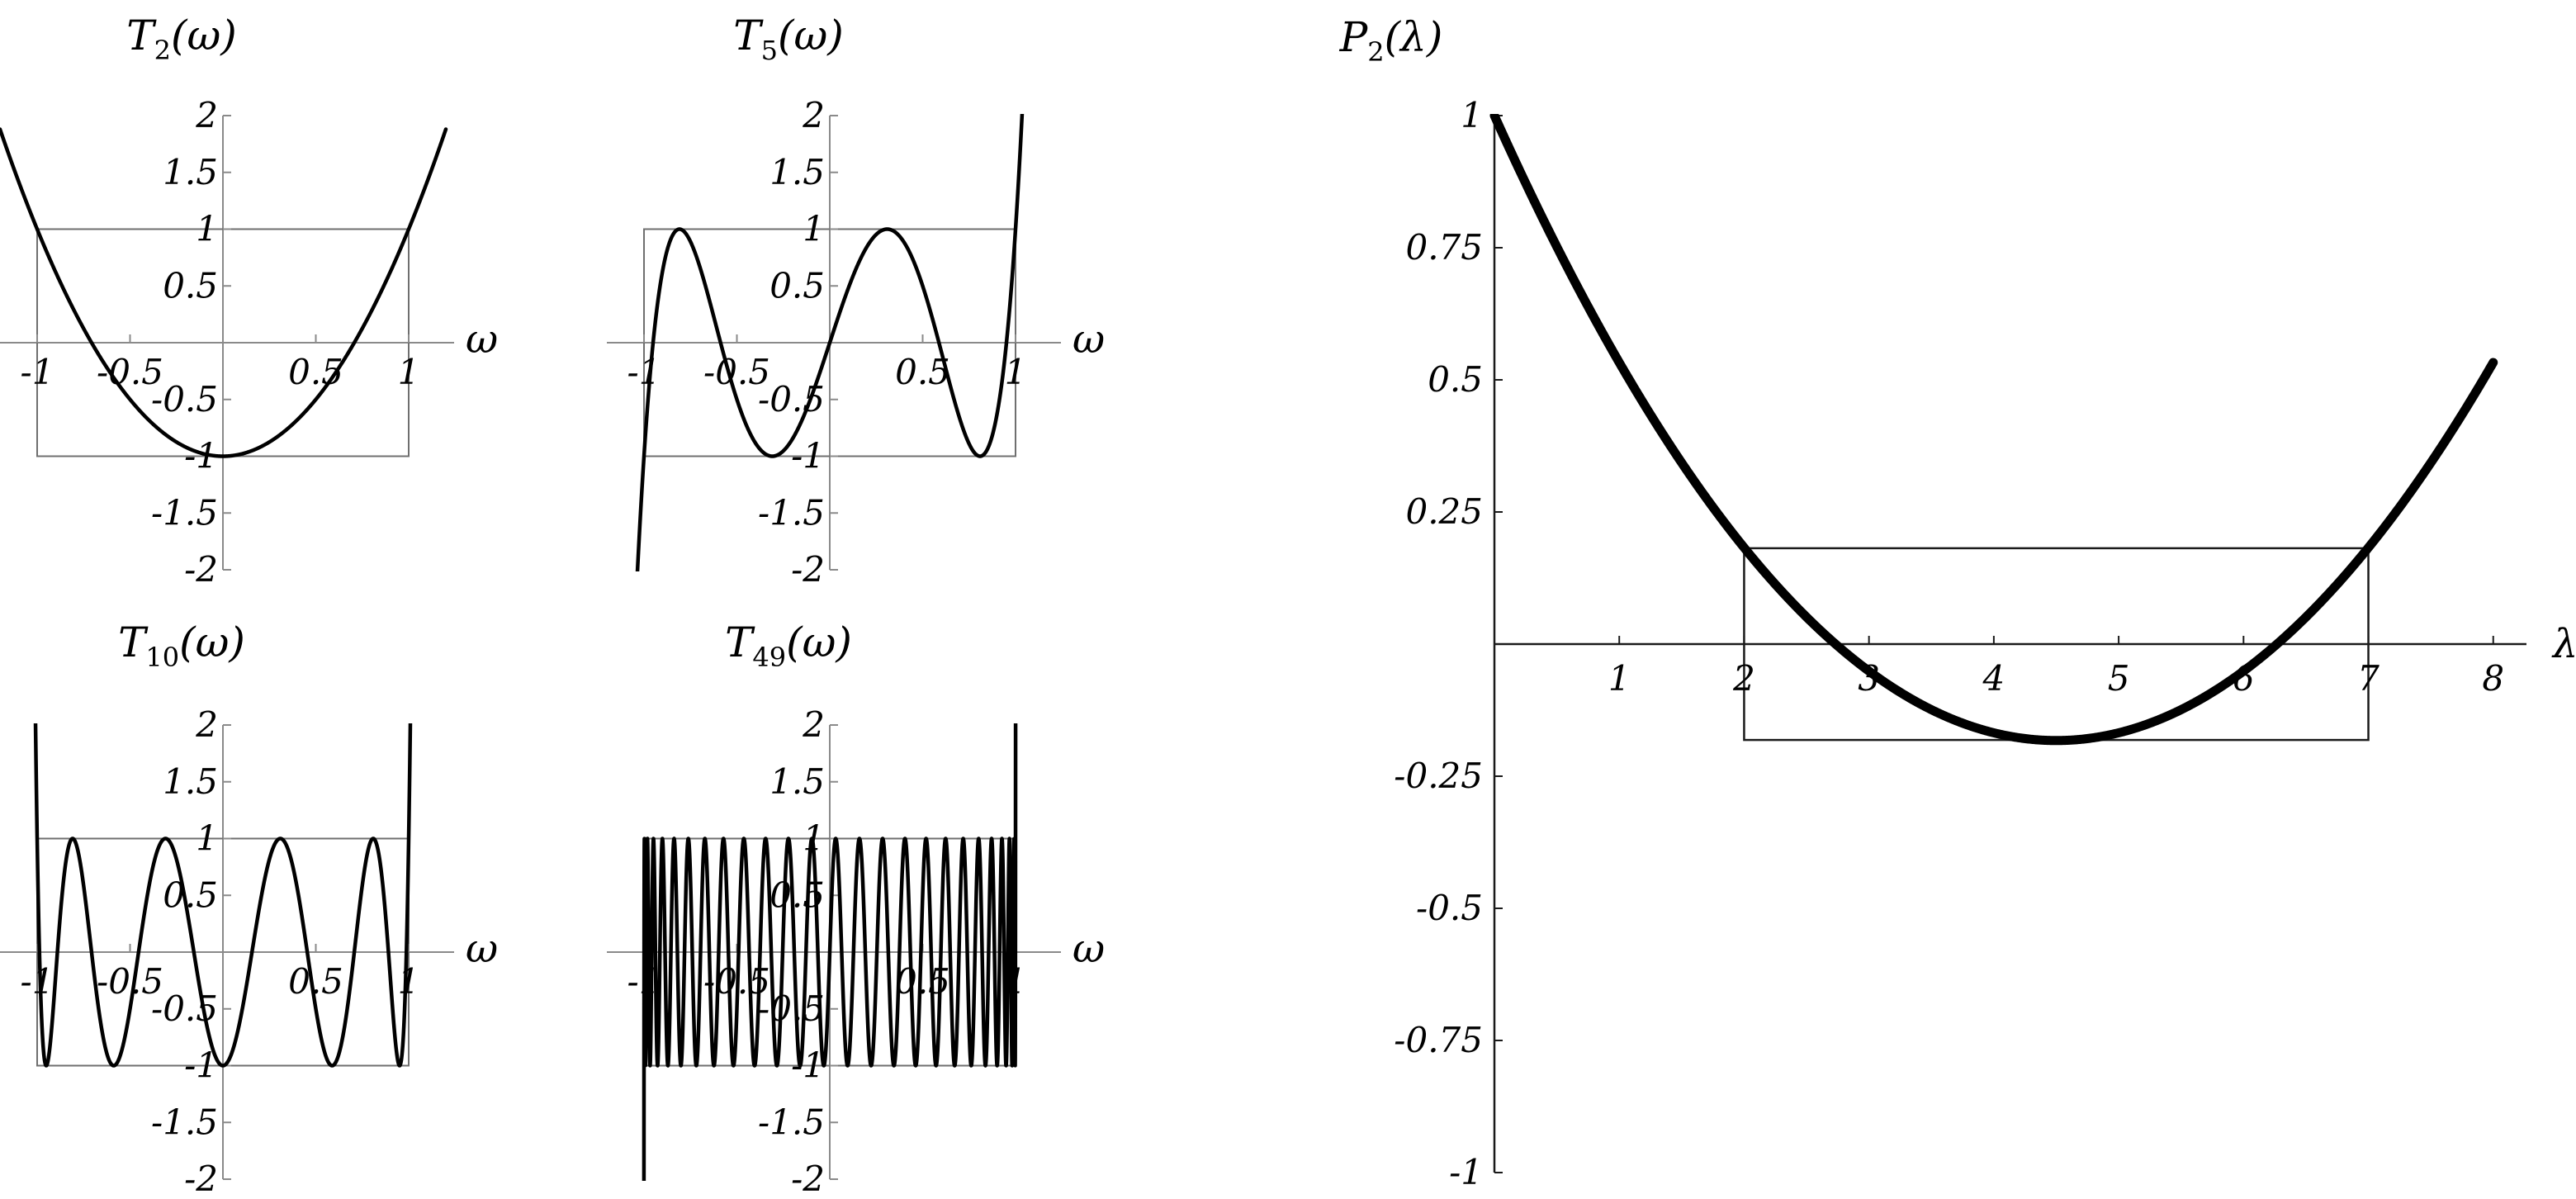 Image resolution: width=2576 pixels, height=1199 pixels. What do you see at coordinates (1438, 776) in the screenshot?
I see `y-tick-label: -0.25` at bounding box center [1438, 776].